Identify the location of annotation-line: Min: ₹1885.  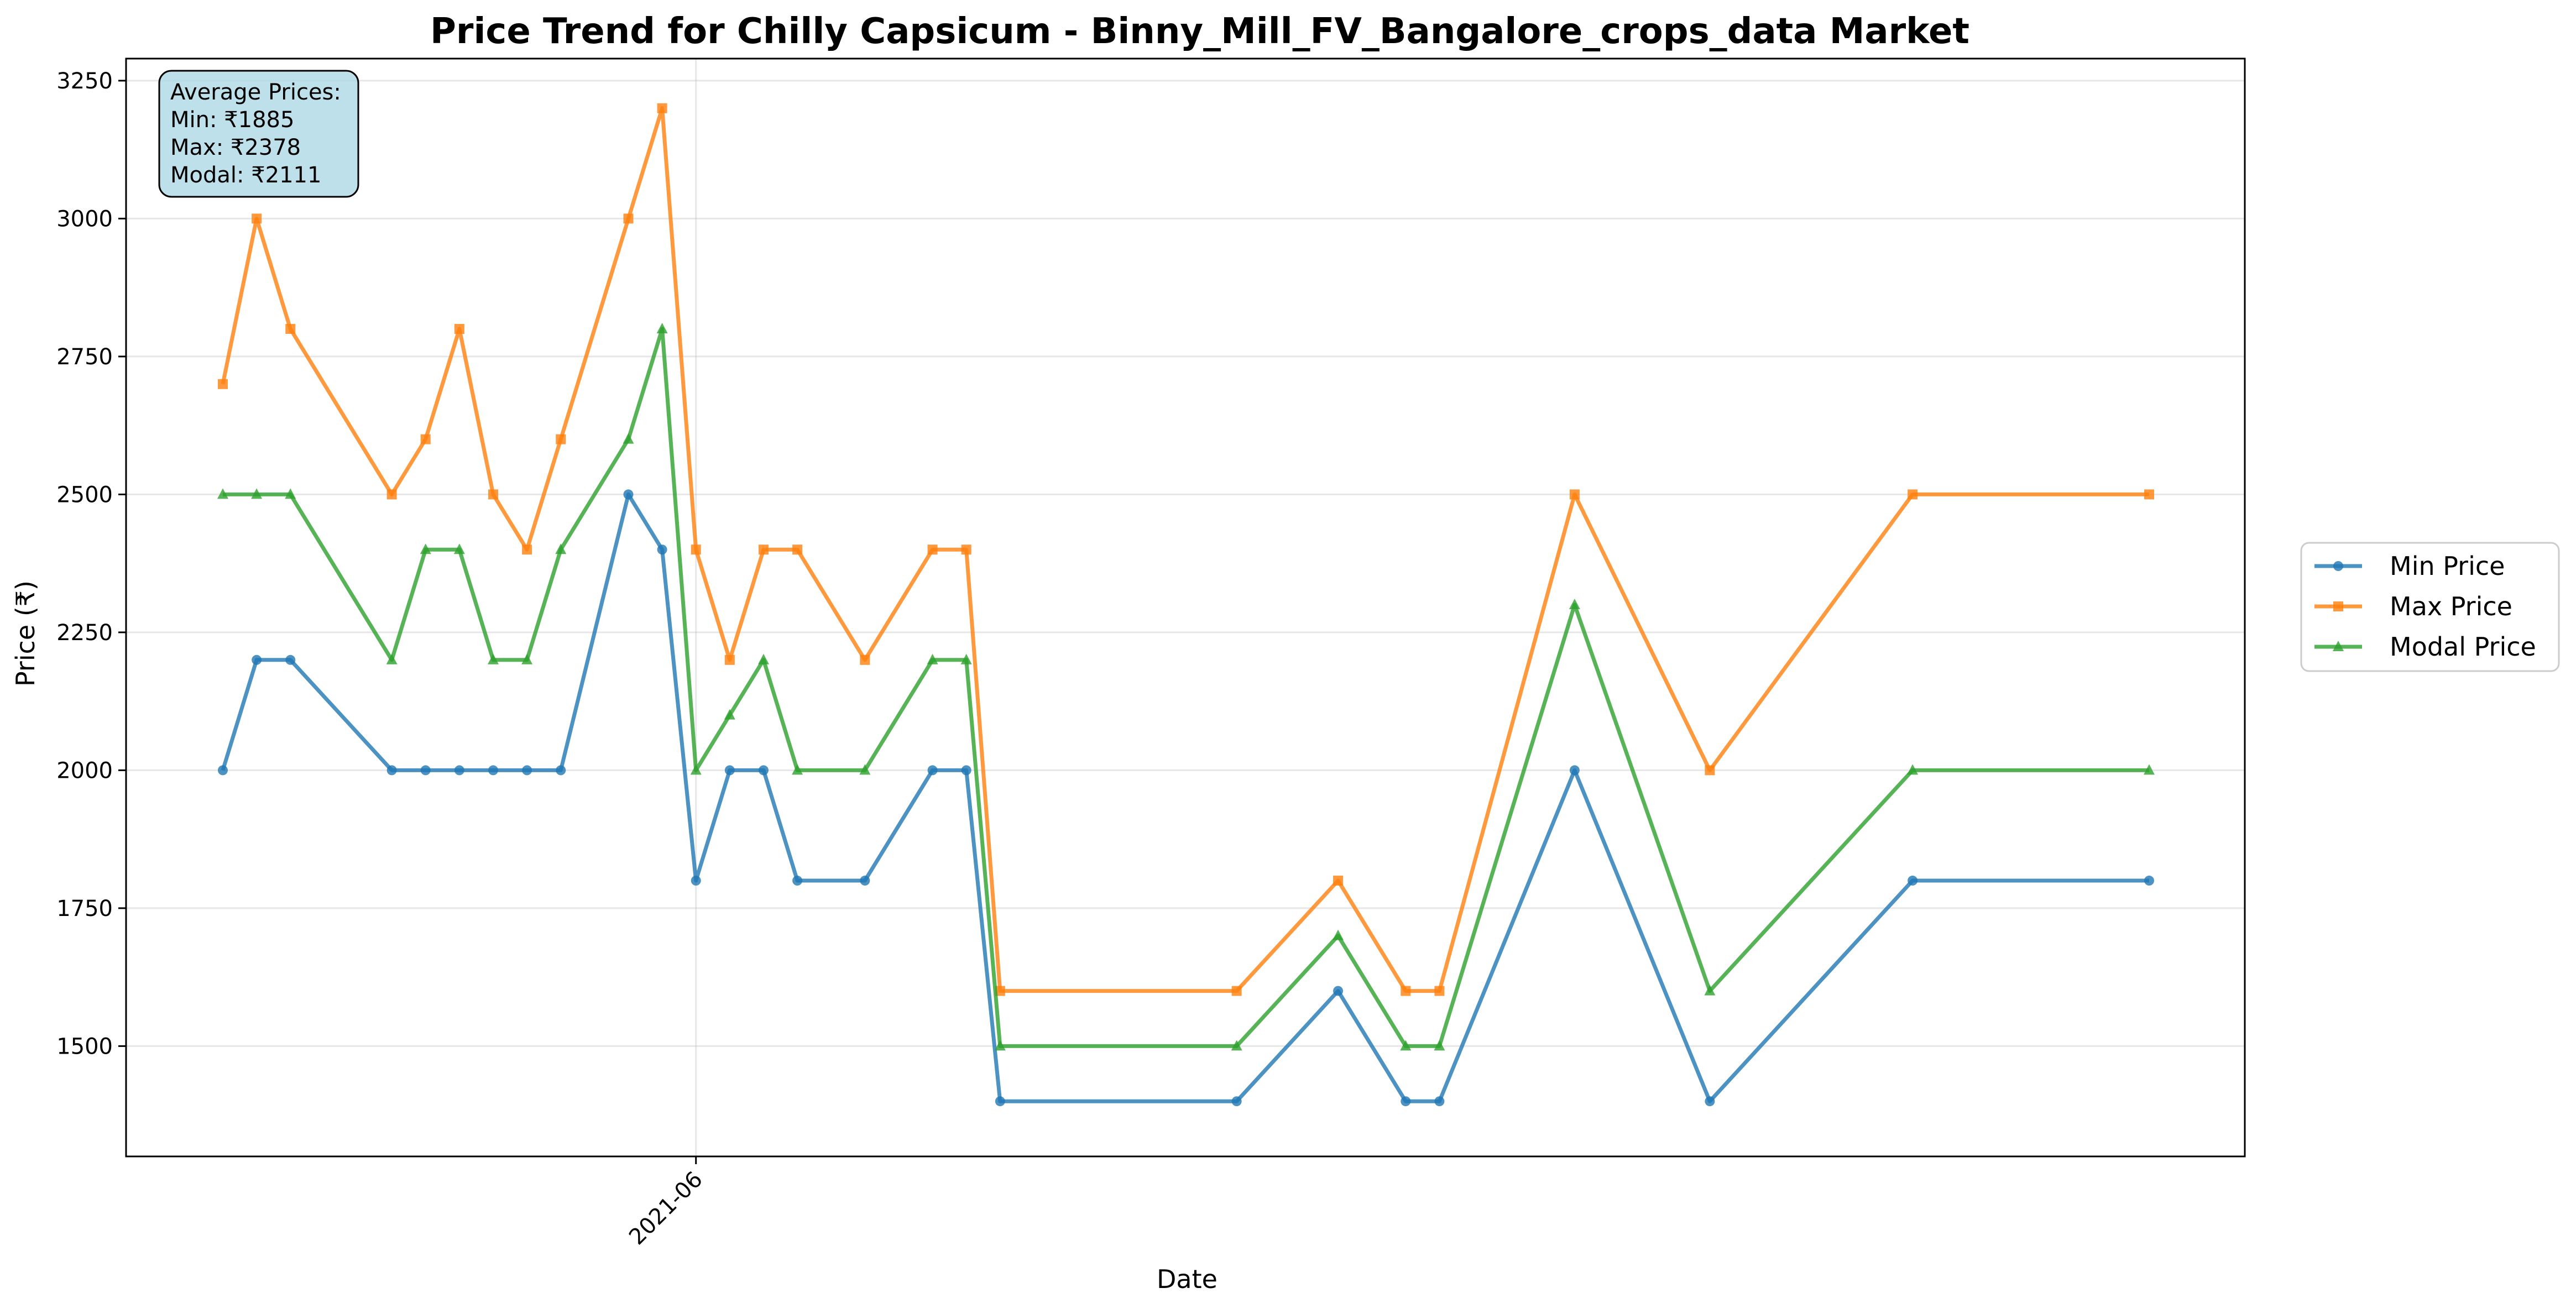
(232, 120).